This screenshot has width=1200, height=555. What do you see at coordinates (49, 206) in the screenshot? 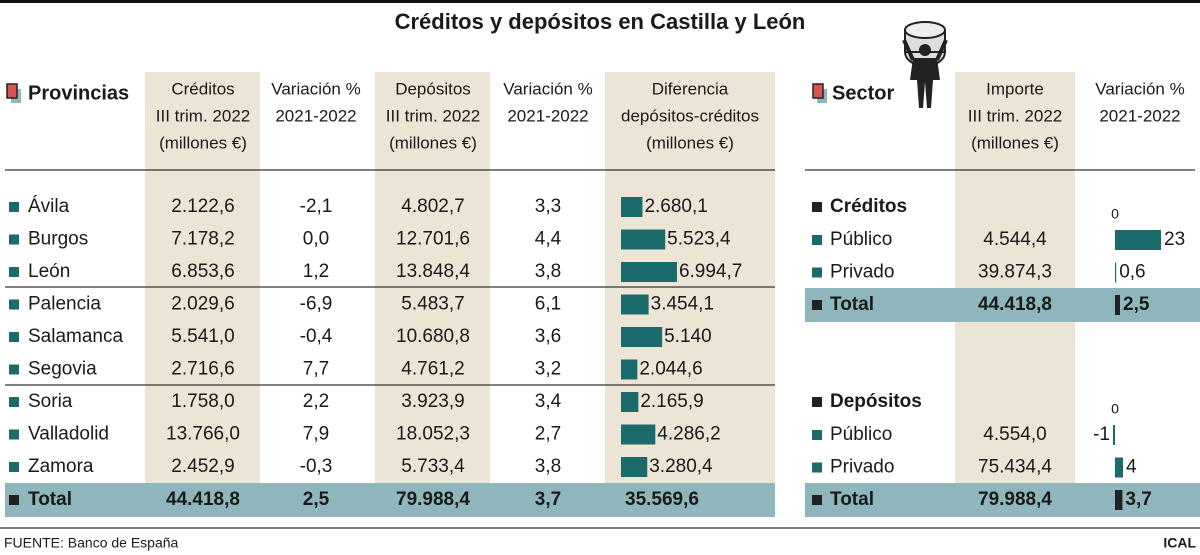
I see `row-label: Ávila` at bounding box center [49, 206].